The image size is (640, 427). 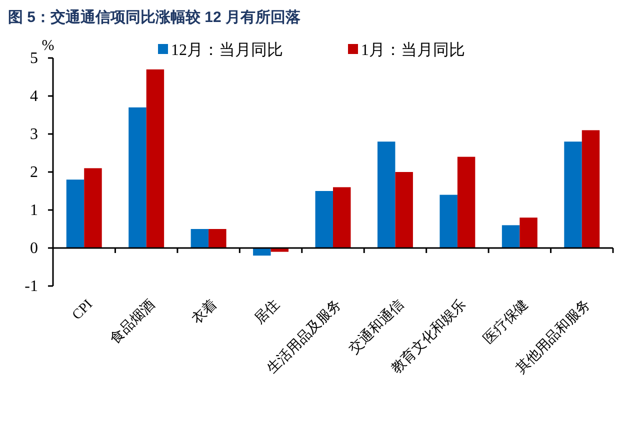 I want to click on legend-label: 1月：当月同比, so click(x=413, y=50).